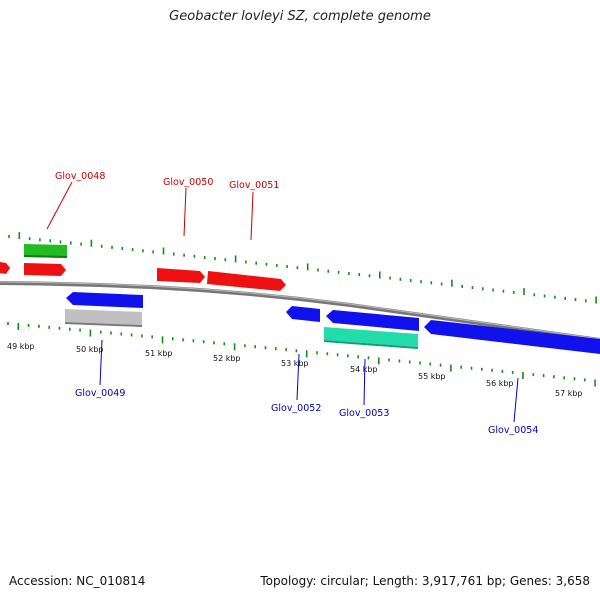 The height and width of the screenshot is (600, 600). What do you see at coordinates (371, 344) in the screenshot?
I see `misc-feature-shade` at bounding box center [371, 344].